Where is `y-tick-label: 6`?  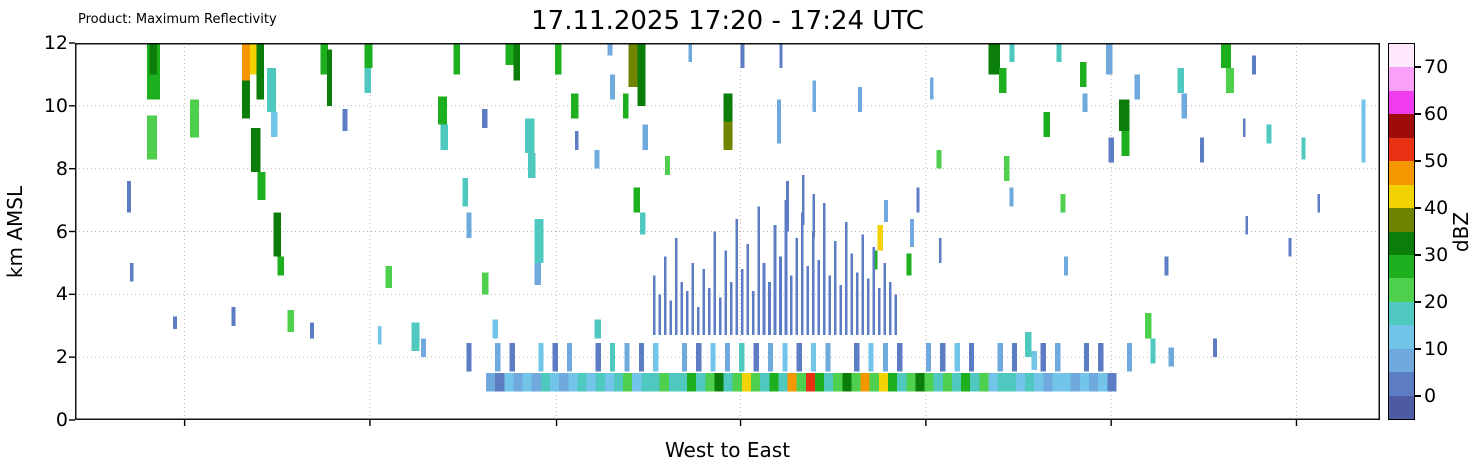 y-tick-label: 6 is located at coordinates (61, 231).